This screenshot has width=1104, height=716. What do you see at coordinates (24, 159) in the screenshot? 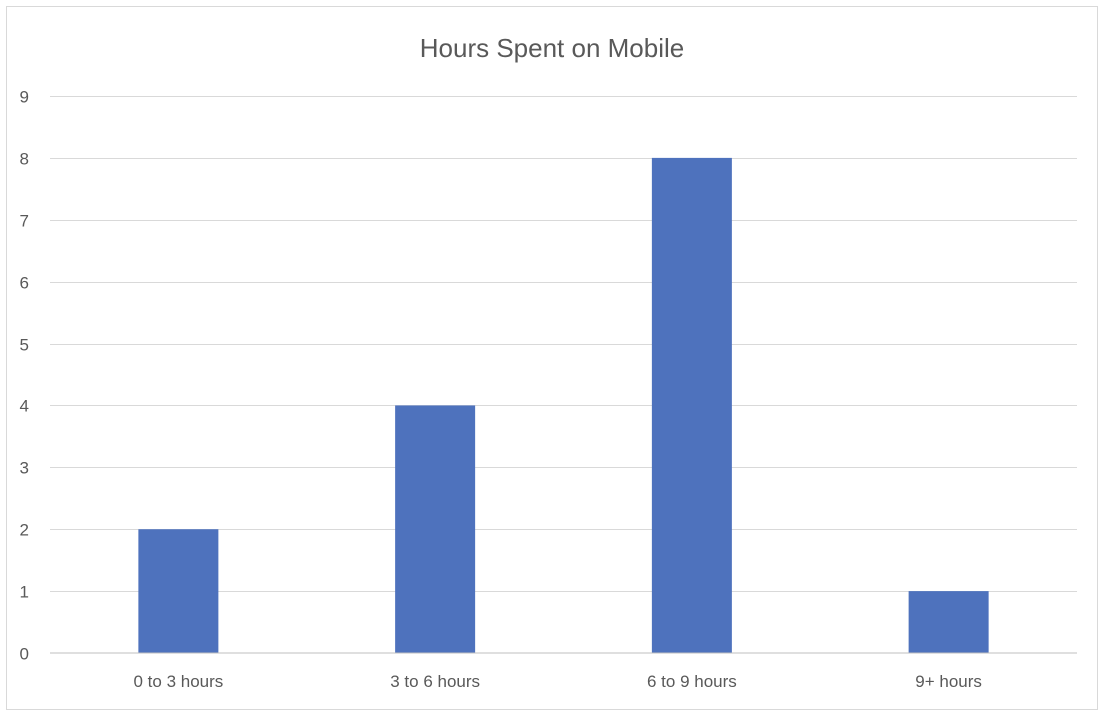
I see `y-tick-label: 8` at bounding box center [24, 159].